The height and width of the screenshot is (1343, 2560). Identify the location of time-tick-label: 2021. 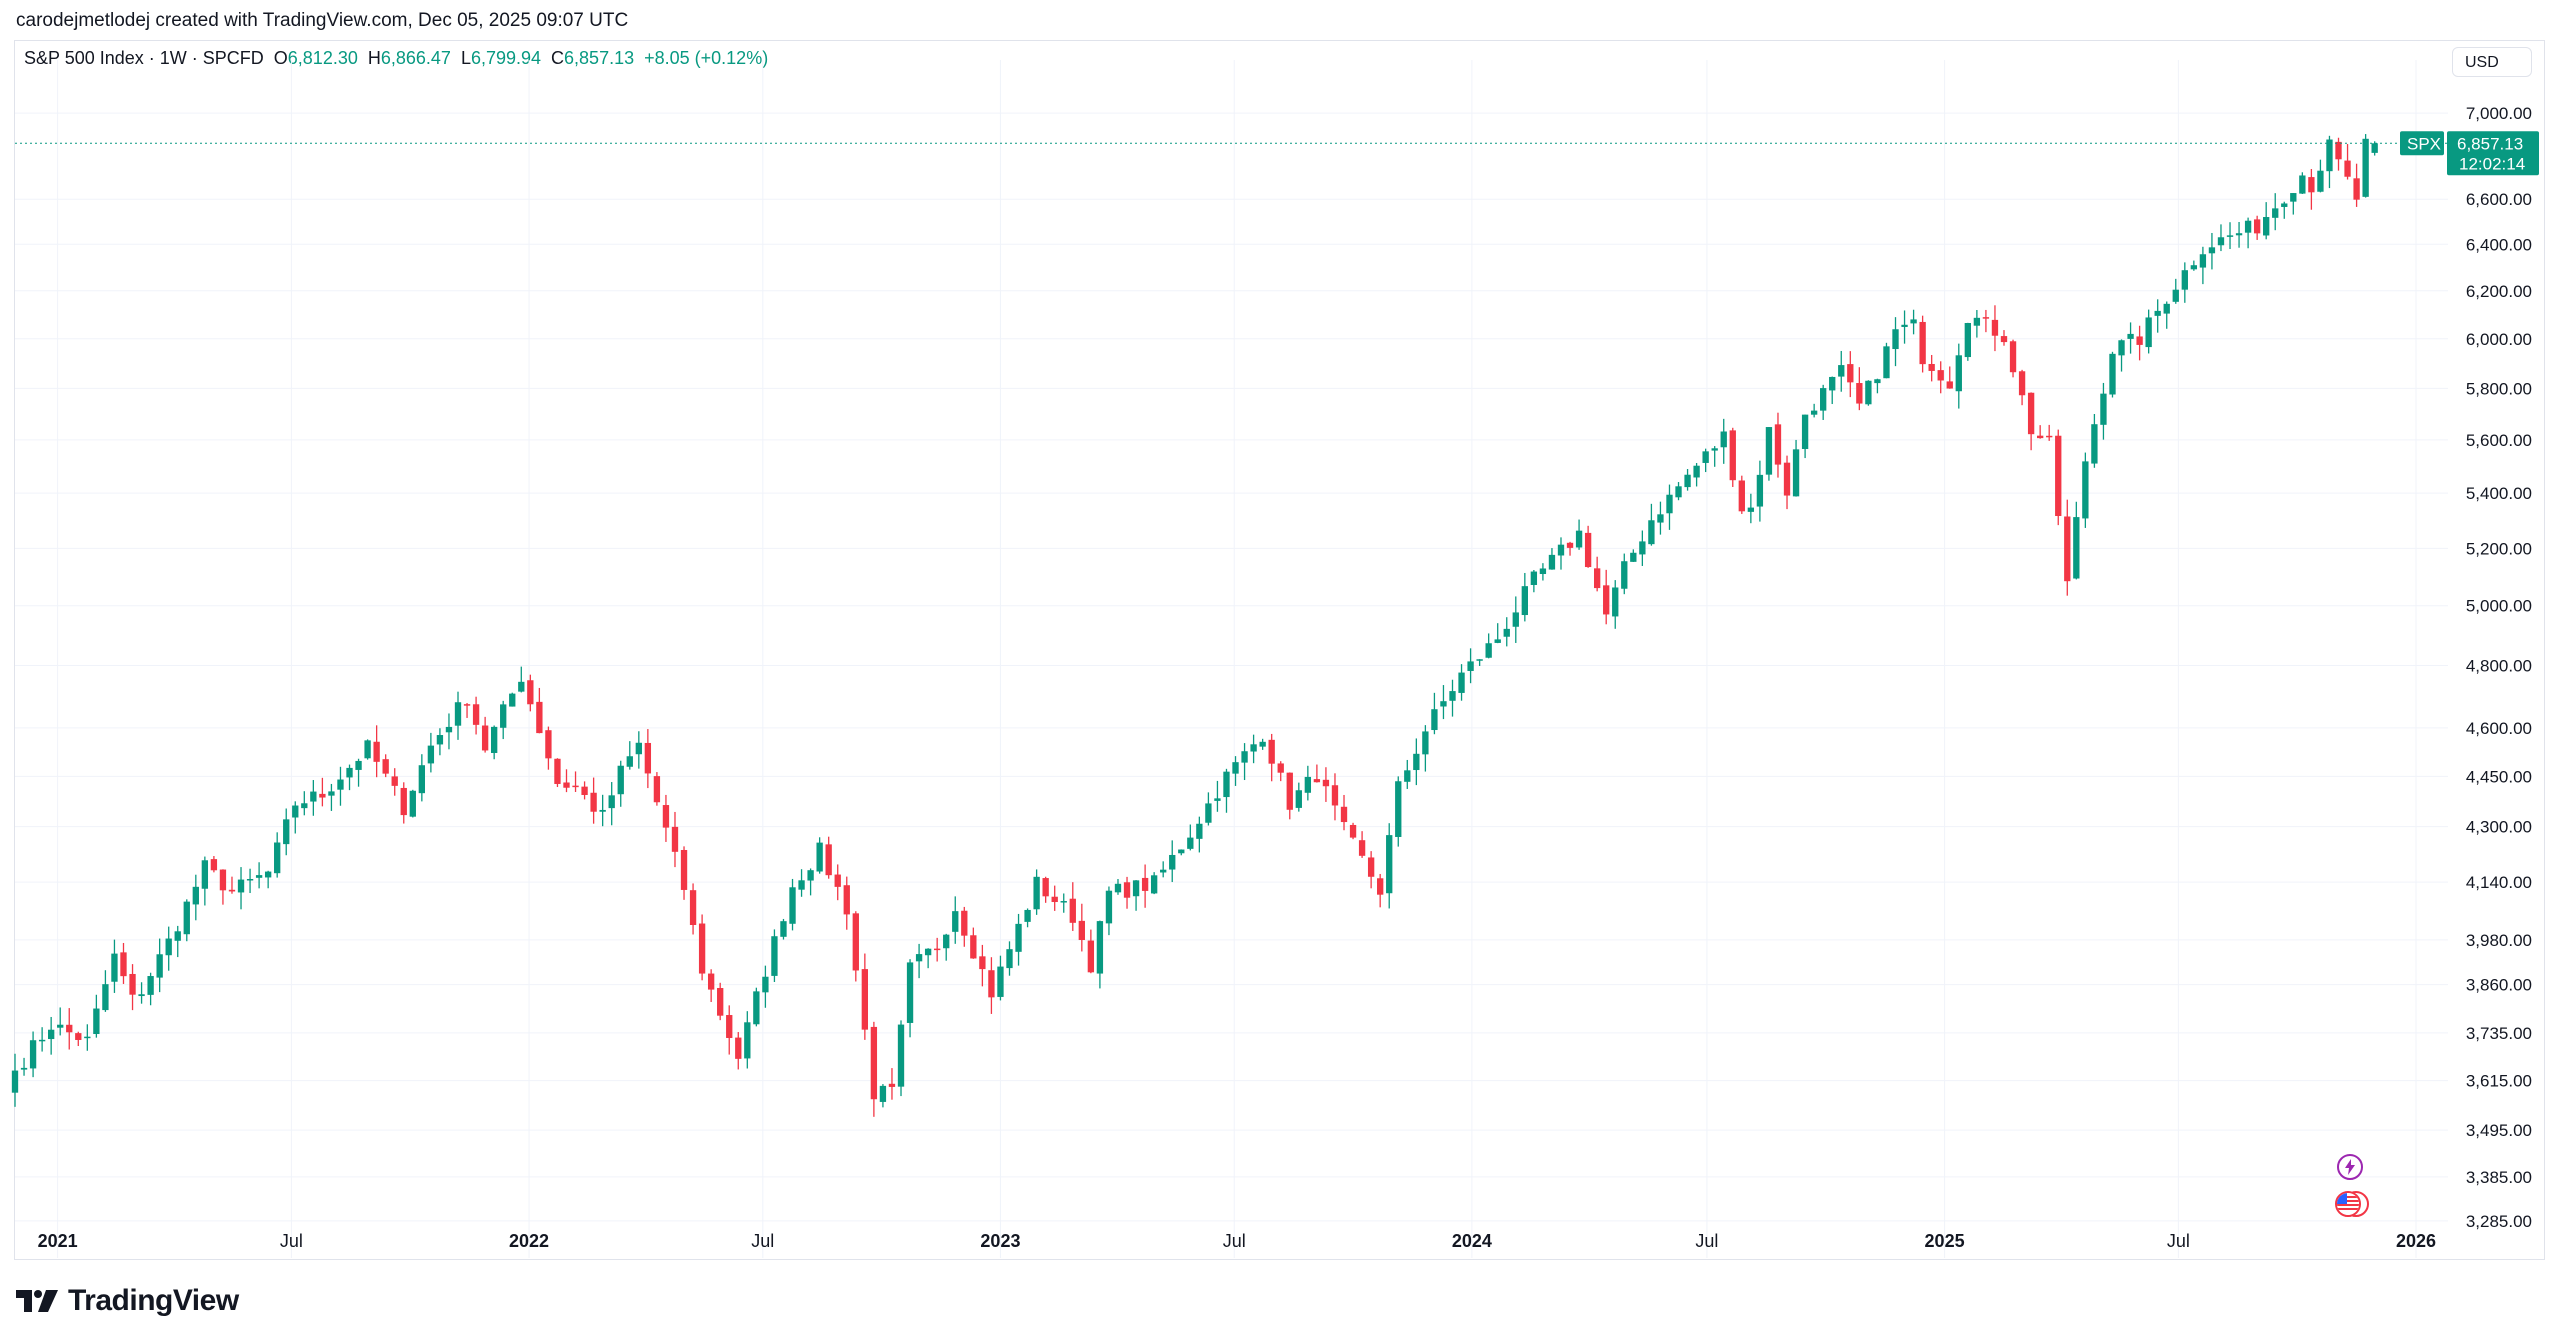
(58, 1241).